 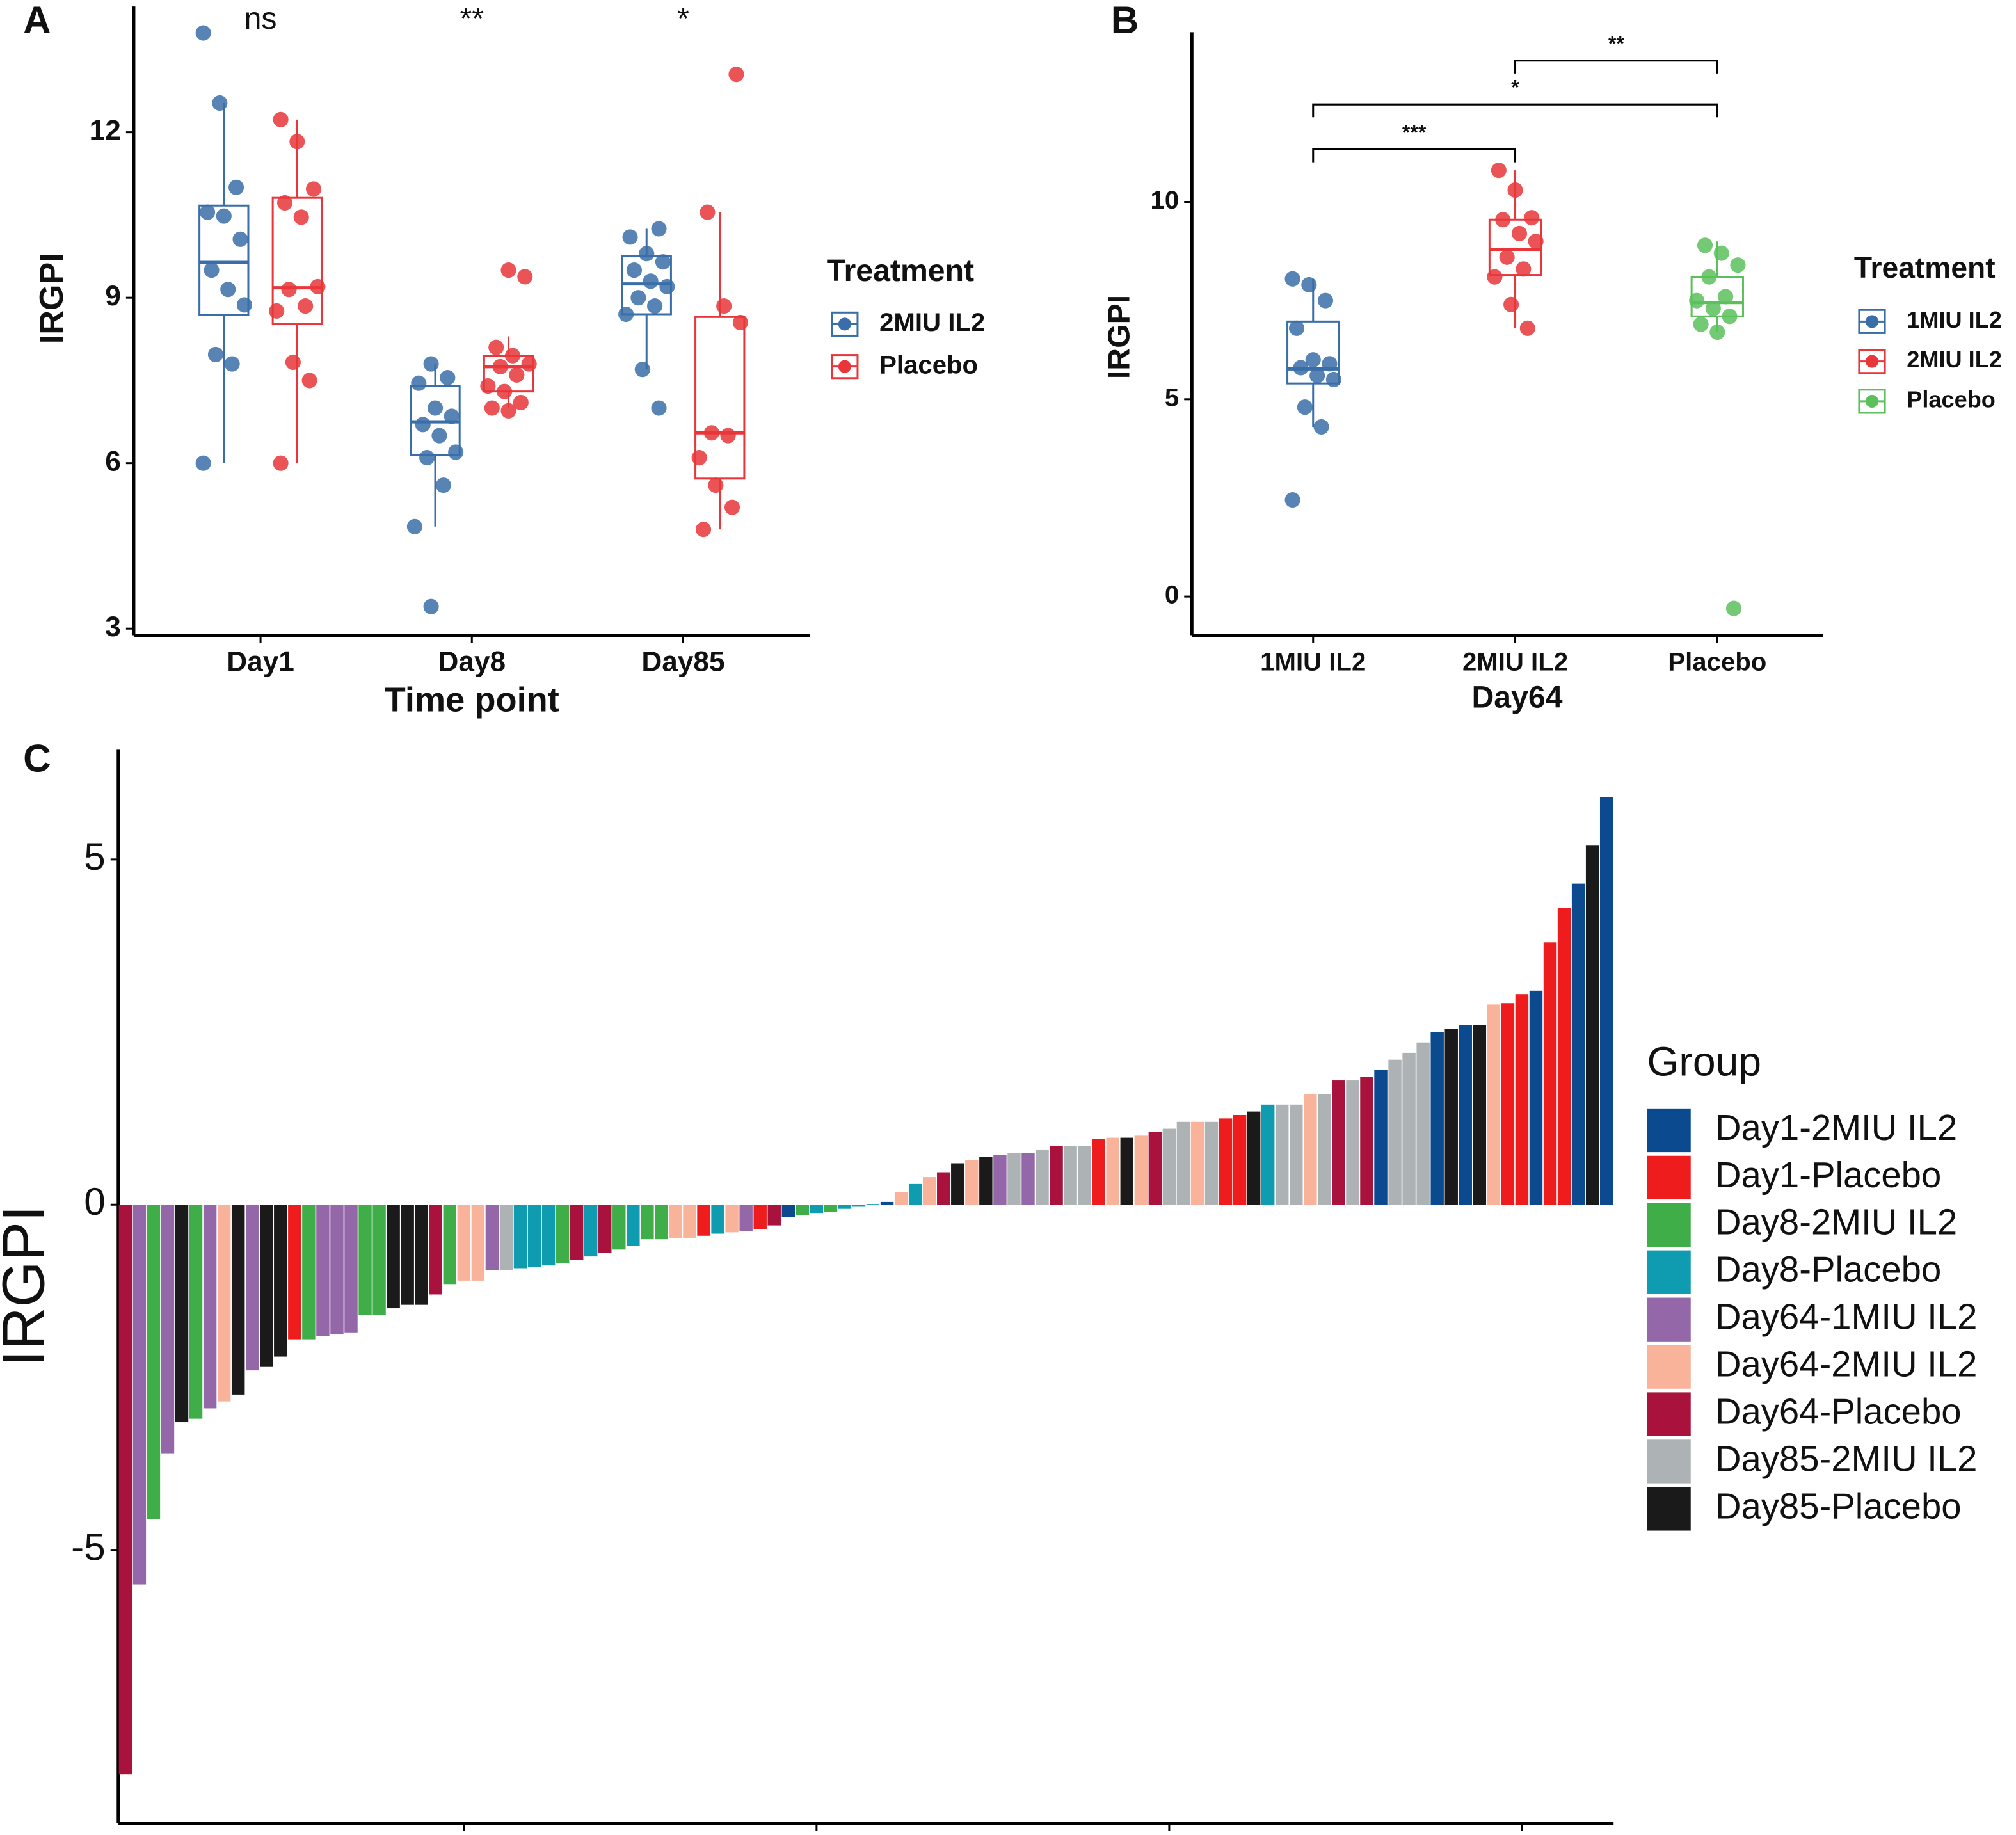 I want to click on x-tick-label: Placebo, so click(x=1717, y=662).